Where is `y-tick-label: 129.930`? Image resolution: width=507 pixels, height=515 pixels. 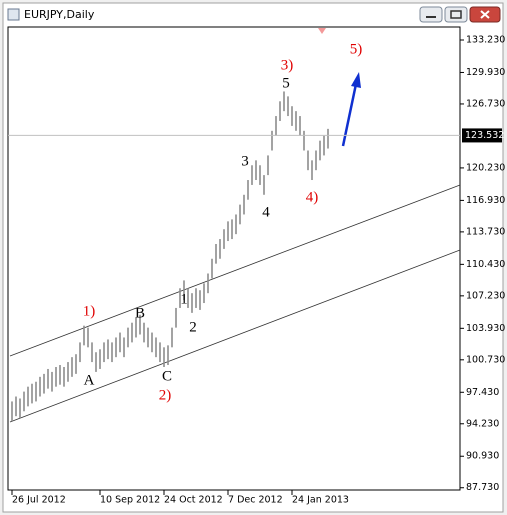 y-tick-label: 129.930 is located at coordinates (485, 72).